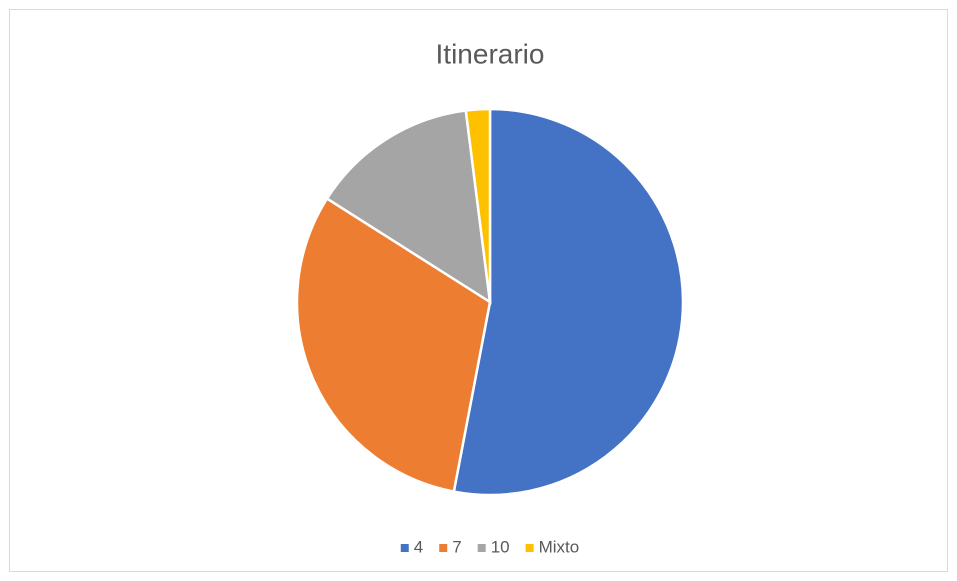  I want to click on chart-title: Itinerario, so click(490, 53).